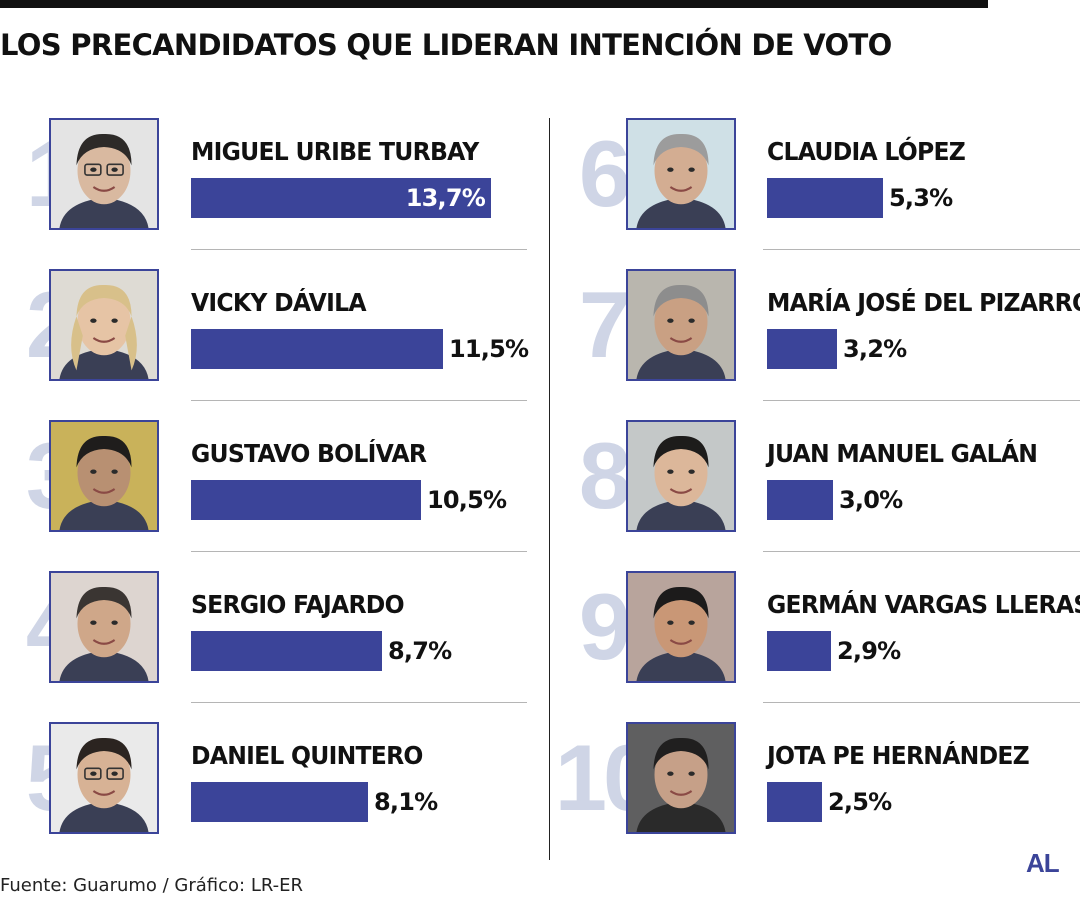 This screenshot has width=1080, height=900. What do you see at coordinates (494, 4) in the screenshot?
I see `top-rule` at bounding box center [494, 4].